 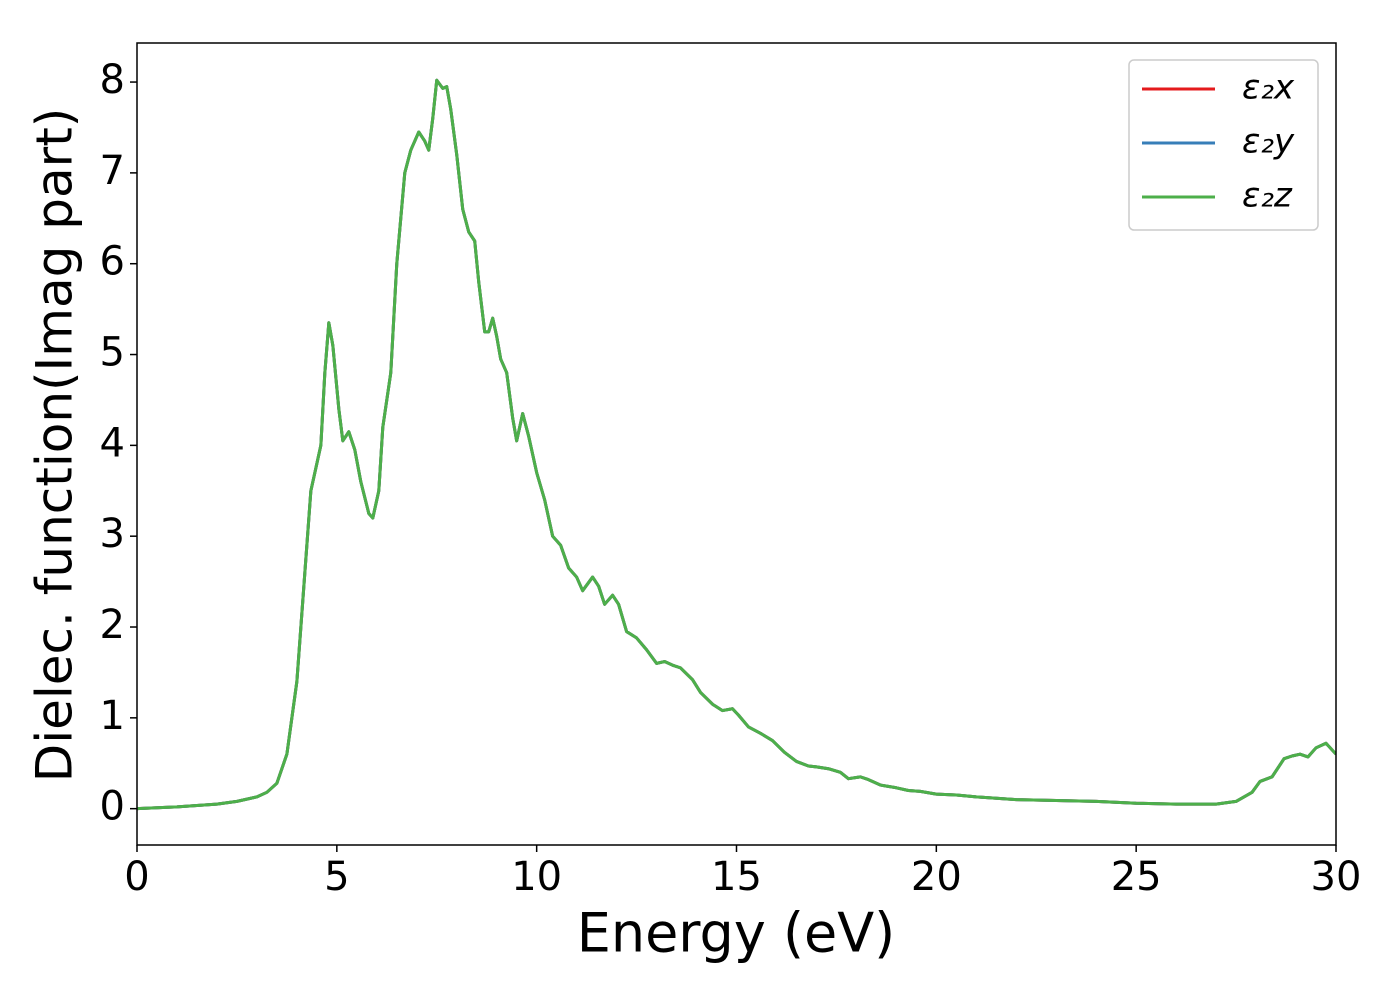 I want to click on y-tick-label: 7, so click(x=112, y=171).